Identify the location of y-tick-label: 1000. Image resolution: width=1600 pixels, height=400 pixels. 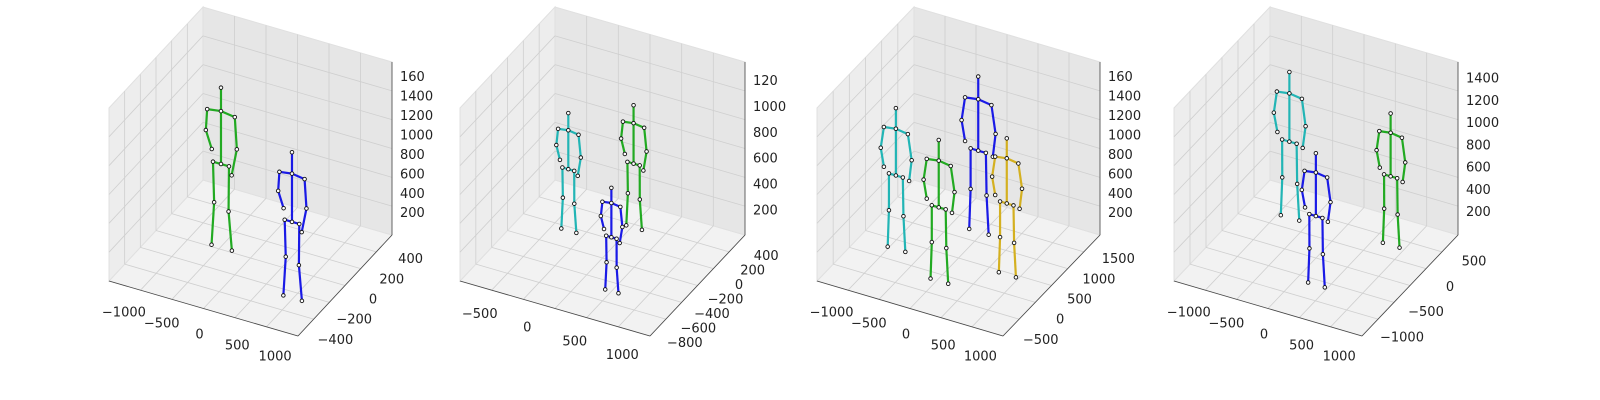
(1098, 279).